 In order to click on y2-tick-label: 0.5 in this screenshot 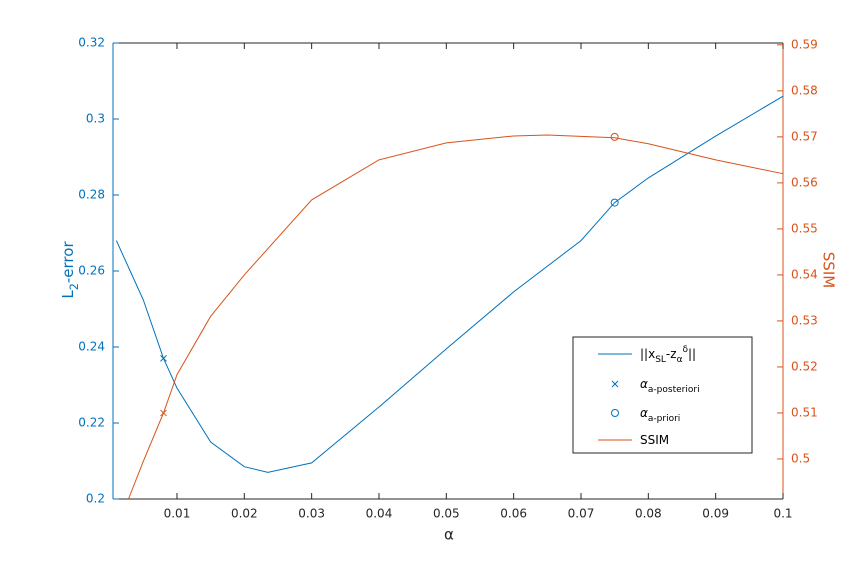, I will do `click(800, 458)`.